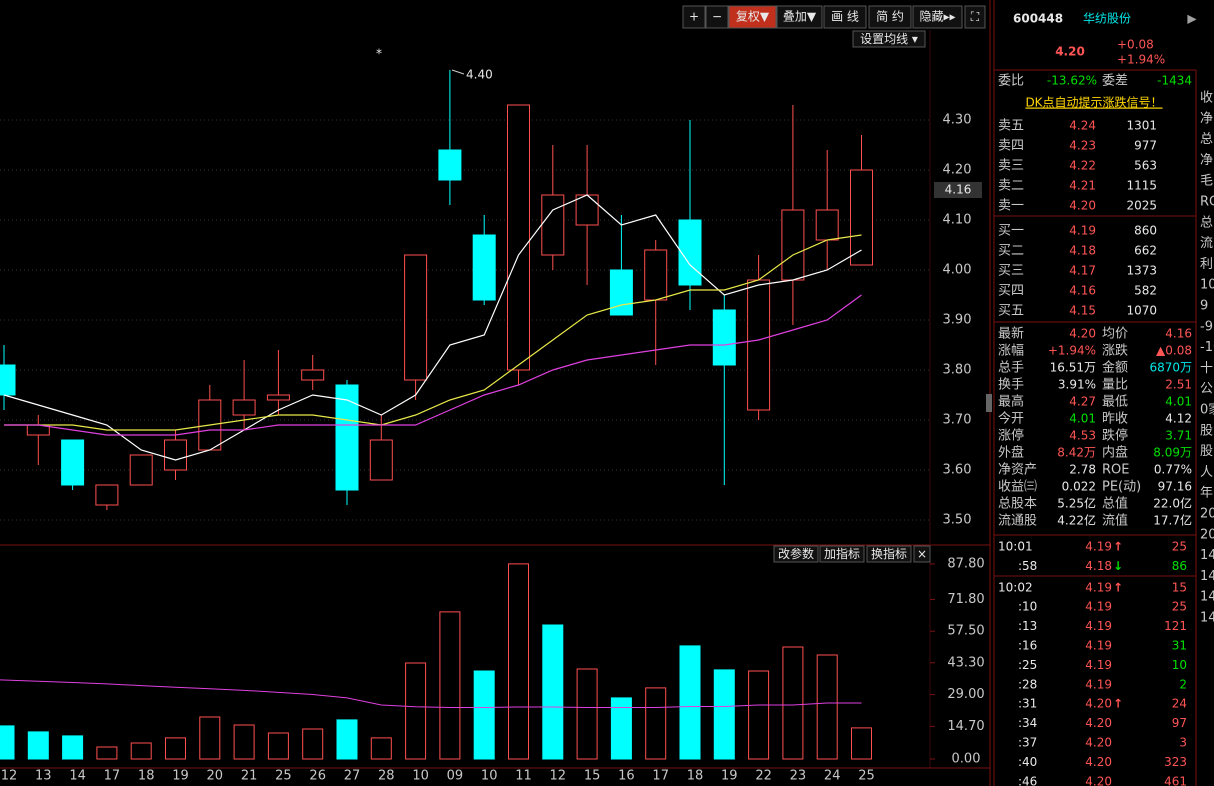 The image size is (1214, 786). I want to click on y-tick-label: 3.80, so click(957, 370).